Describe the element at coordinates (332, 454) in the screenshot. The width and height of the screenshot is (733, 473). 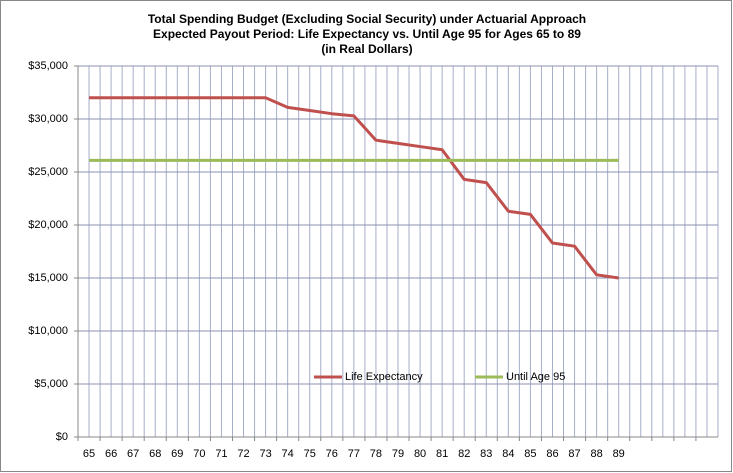
I see `x-tick-label: 76` at that location.